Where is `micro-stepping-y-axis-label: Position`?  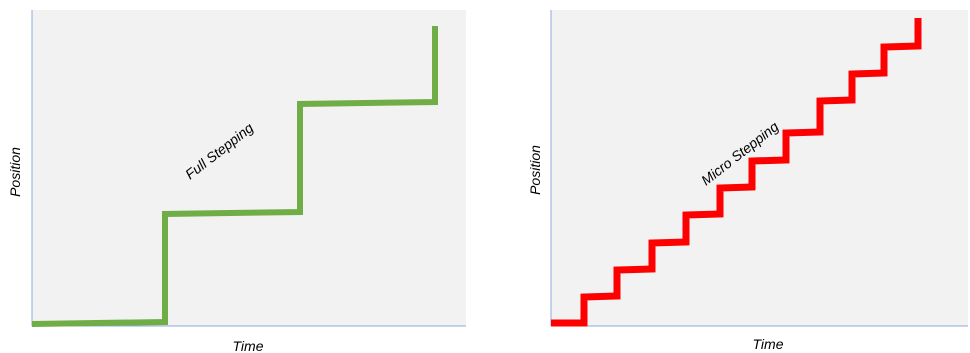 micro-stepping-y-axis-label: Position is located at coordinates (535, 170).